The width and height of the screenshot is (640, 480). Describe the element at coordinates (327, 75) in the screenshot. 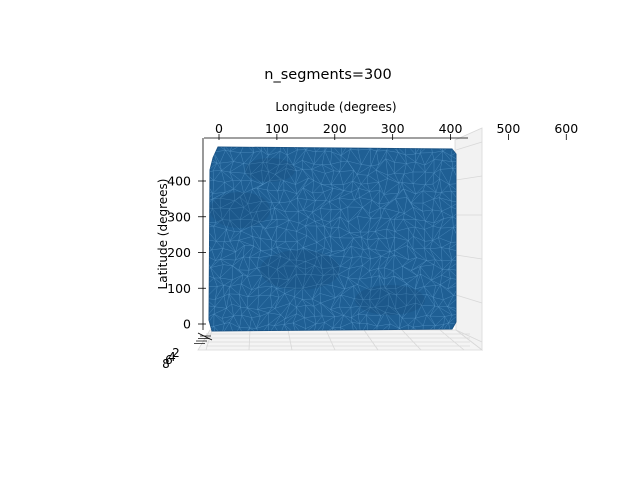

I see `chart-title: n_segments=300` at that location.